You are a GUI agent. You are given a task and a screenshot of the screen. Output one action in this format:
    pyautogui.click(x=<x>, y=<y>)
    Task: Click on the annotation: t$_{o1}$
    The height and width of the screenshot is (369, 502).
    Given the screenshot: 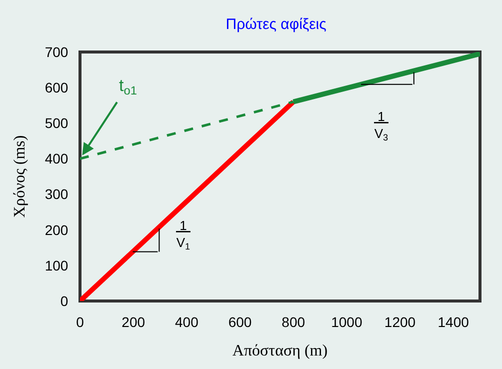 What is the action you would take?
    pyautogui.click(x=128, y=87)
    